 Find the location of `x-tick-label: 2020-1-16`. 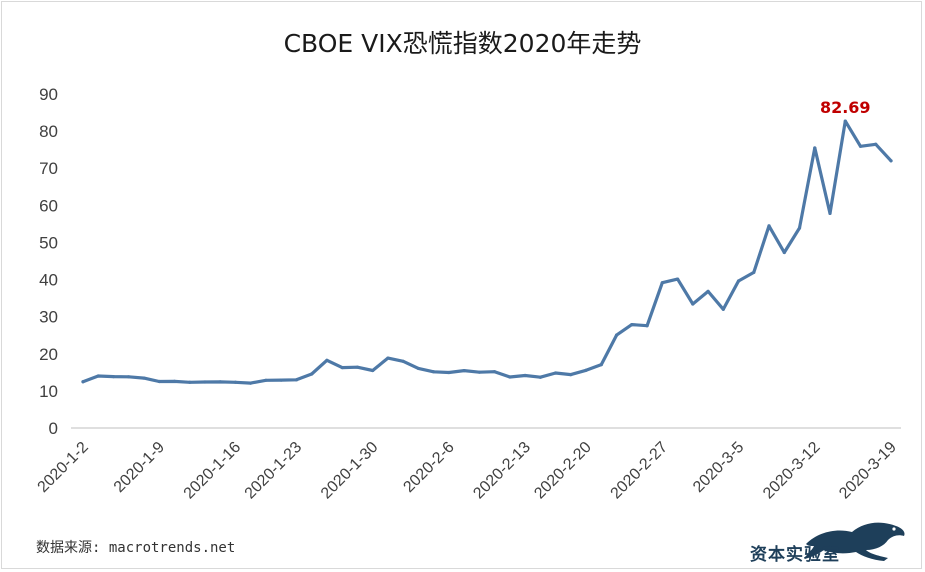

x-tick-label: 2020-1-16 is located at coordinates (213, 471).